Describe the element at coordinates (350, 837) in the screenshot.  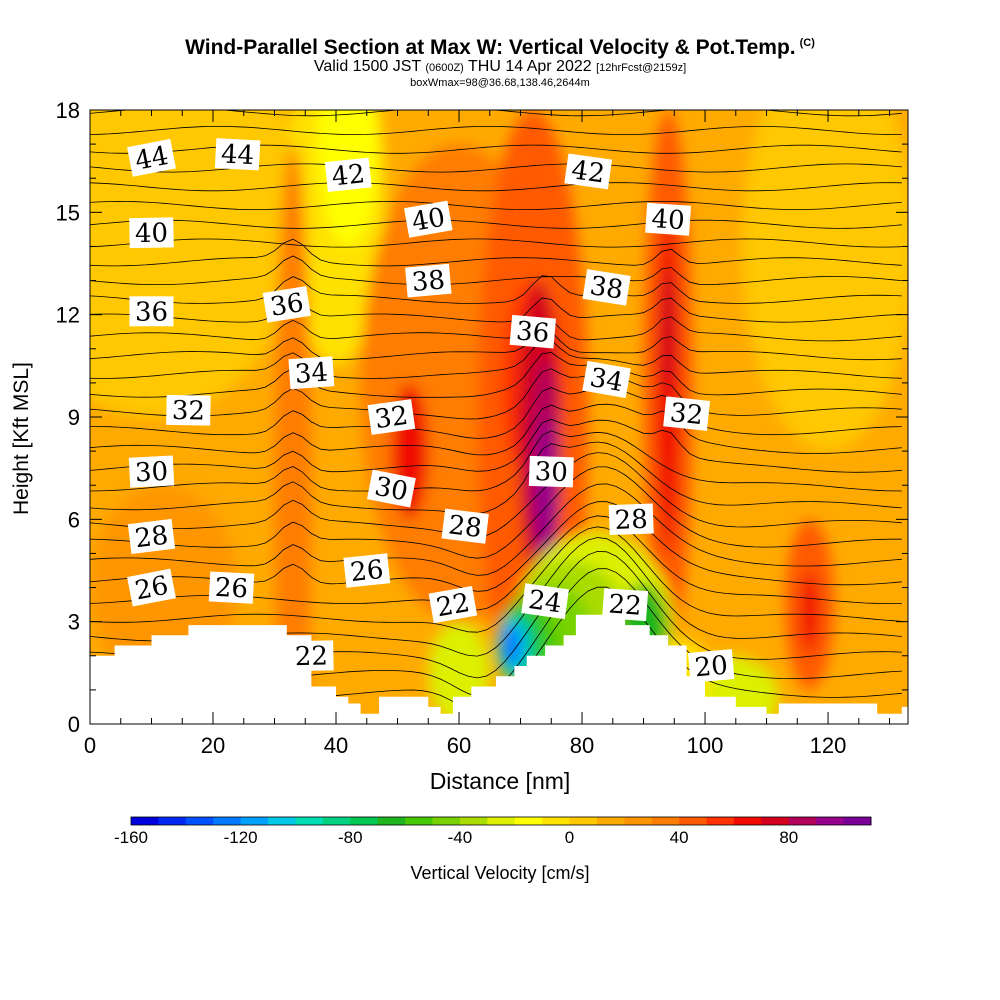
I see `colorbar-tick-label: -80` at that location.